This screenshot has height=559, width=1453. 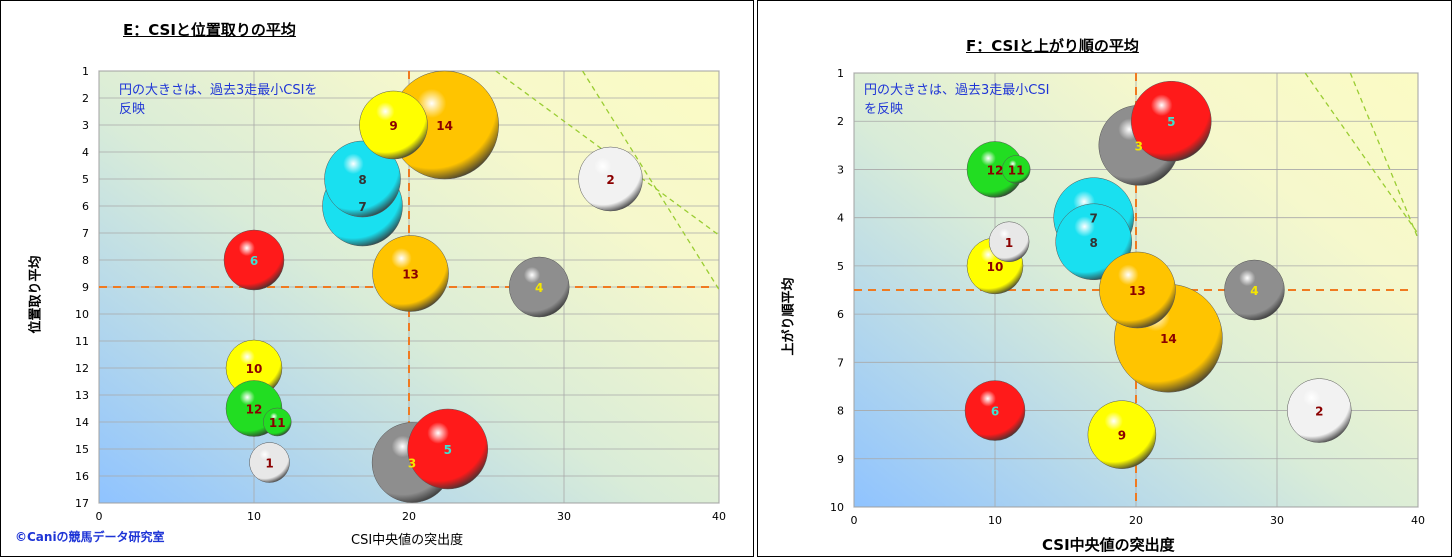 What do you see at coordinates (957, 100) in the screenshot?
I see `size-note-f: 円の大きさは、過去3走最小CSI を反映` at bounding box center [957, 100].